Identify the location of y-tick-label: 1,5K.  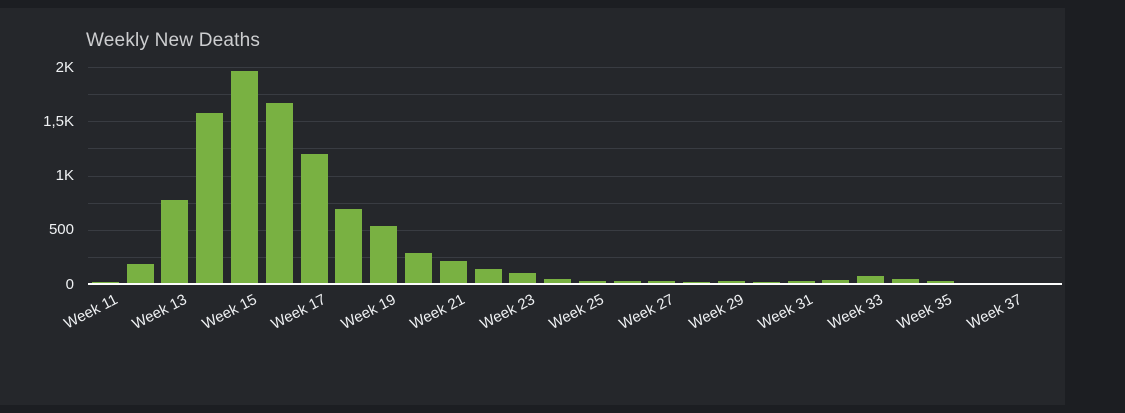
(58, 121).